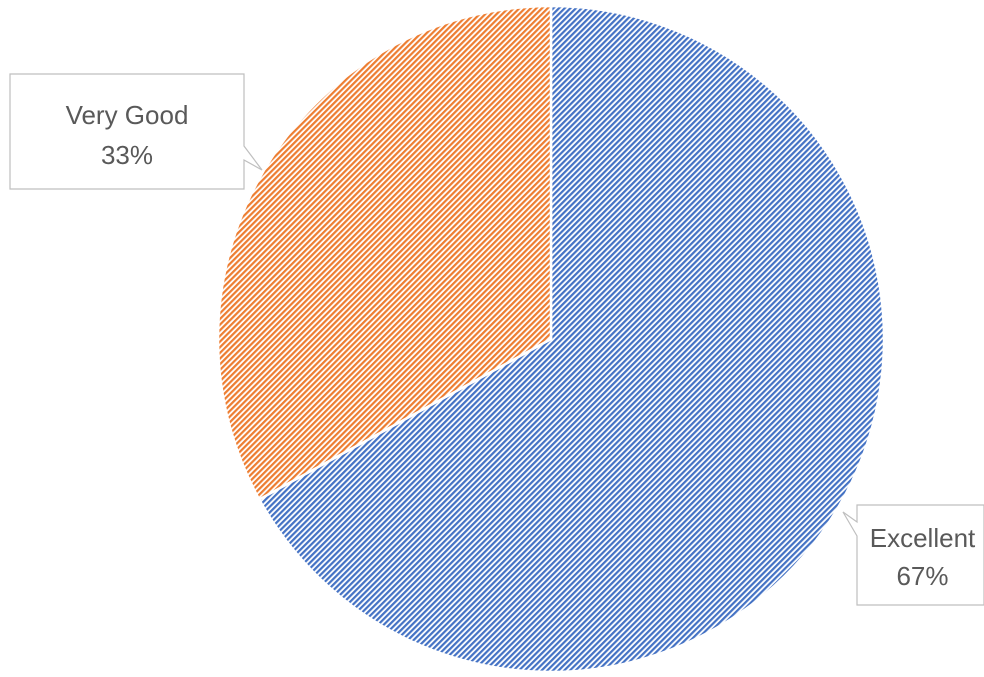 This screenshot has height=677, width=984. I want to click on data-label-excellent: Excellent 67%, so click(913, 555).